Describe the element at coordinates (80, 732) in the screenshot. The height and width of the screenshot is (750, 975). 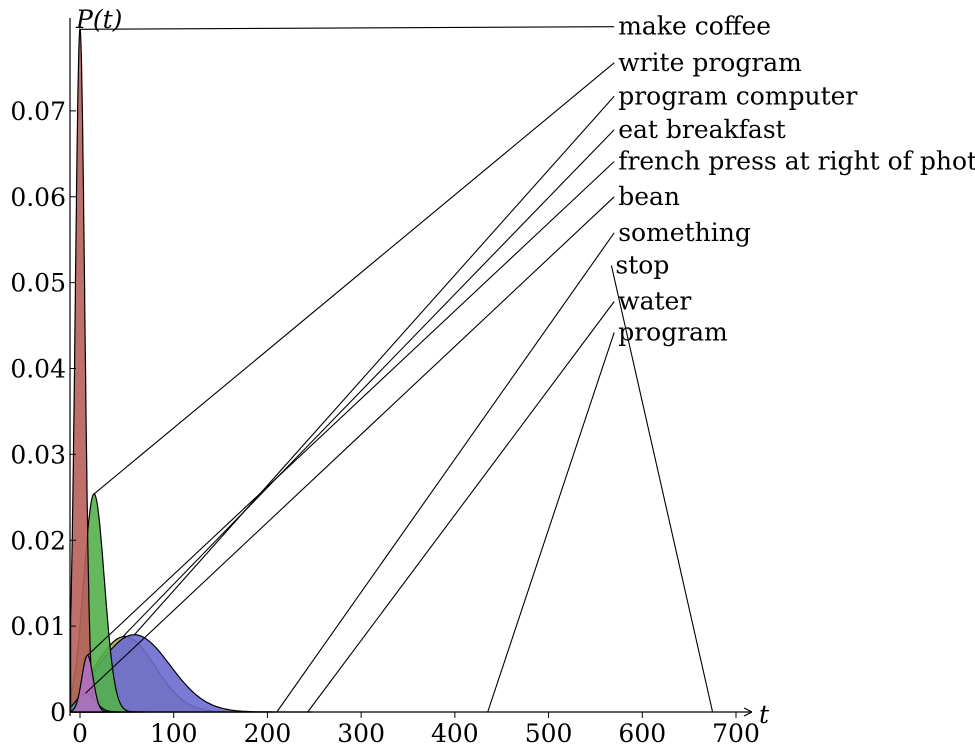
I see `x-tick-label: 0` at that location.